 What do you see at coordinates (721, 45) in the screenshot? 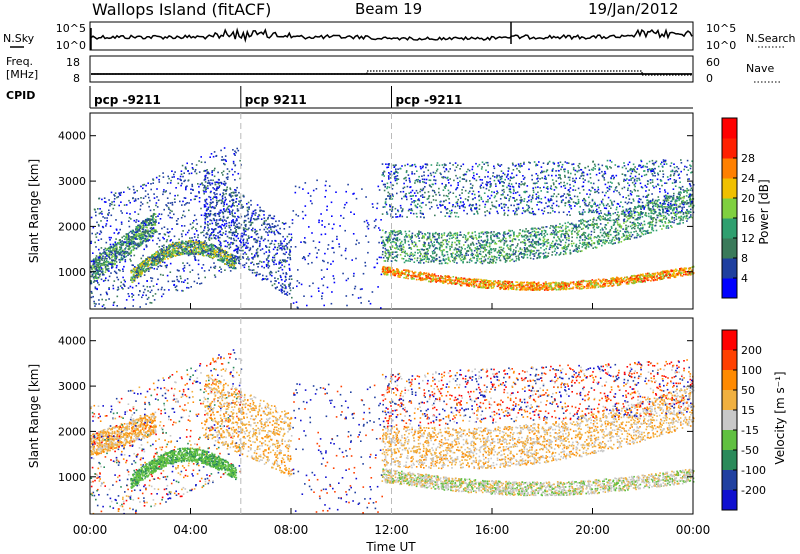
I see `noise-ytick-bottom-right: 10^0` at bounding box center [721, 45].